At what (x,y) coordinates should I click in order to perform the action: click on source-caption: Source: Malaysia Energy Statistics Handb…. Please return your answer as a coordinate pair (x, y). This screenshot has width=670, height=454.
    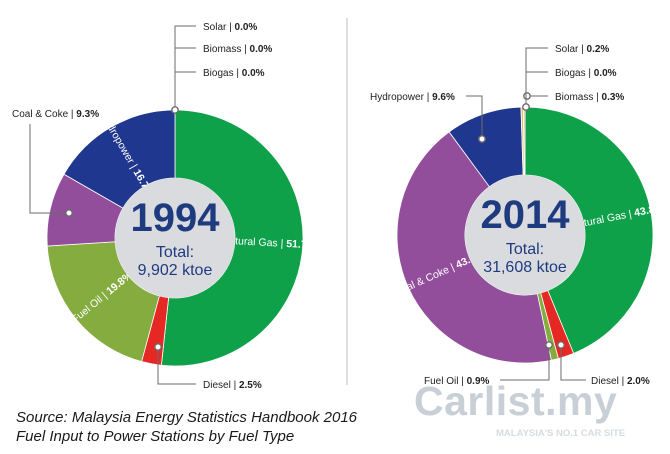
    Looking at the image, I should click on (187, 417).